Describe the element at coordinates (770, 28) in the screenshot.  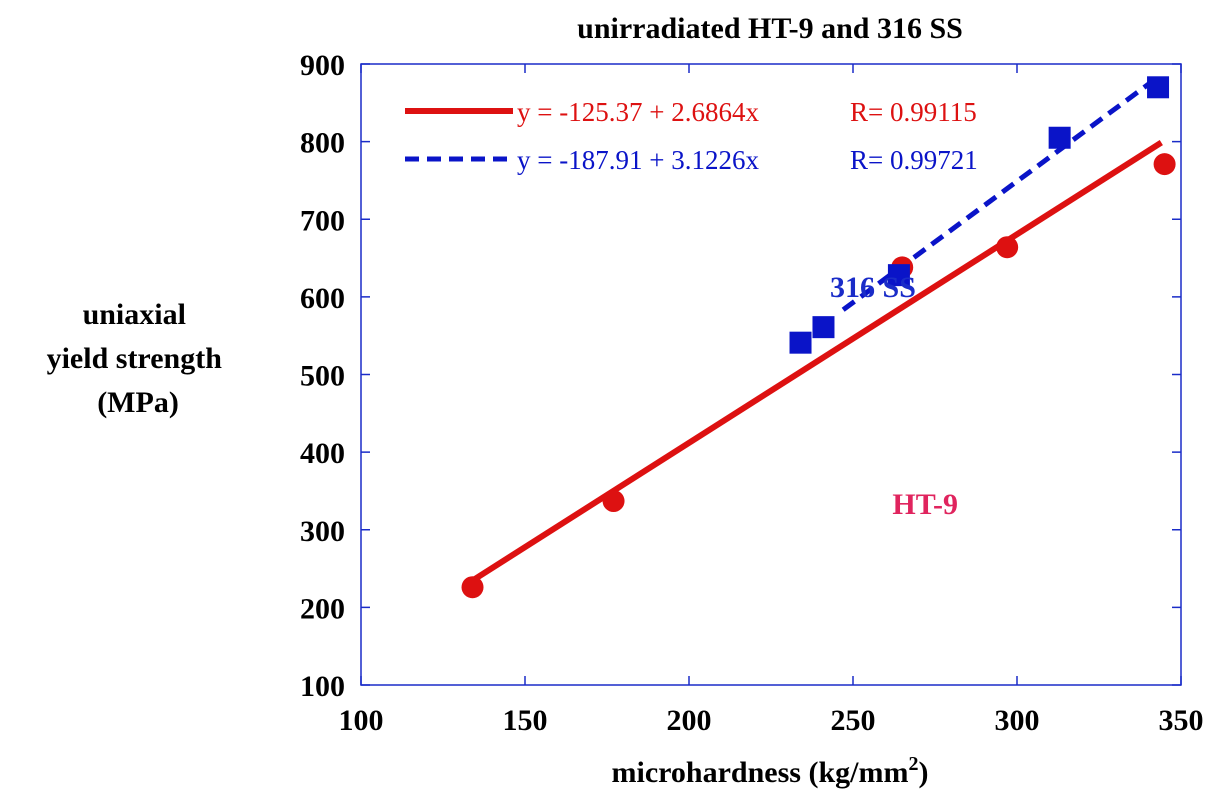
I see `chart-title: unirradiated HT-9 and 316 SS` at that location.